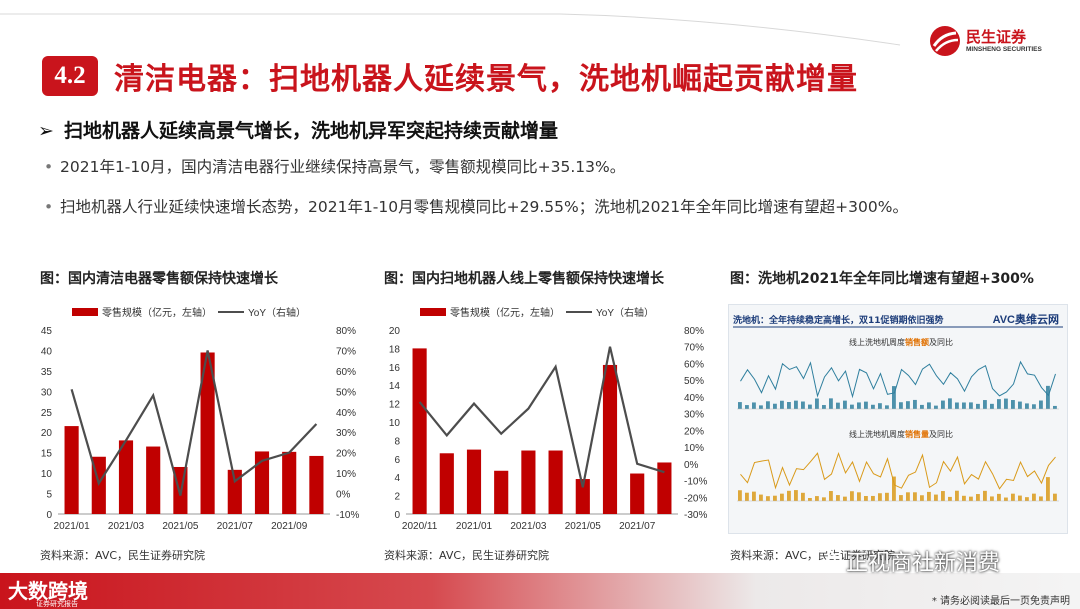  What do you see at coordinates (397, 441) in the screenshot?
I see `y-left-tick-label: 8` at bounding box center [397, 441].